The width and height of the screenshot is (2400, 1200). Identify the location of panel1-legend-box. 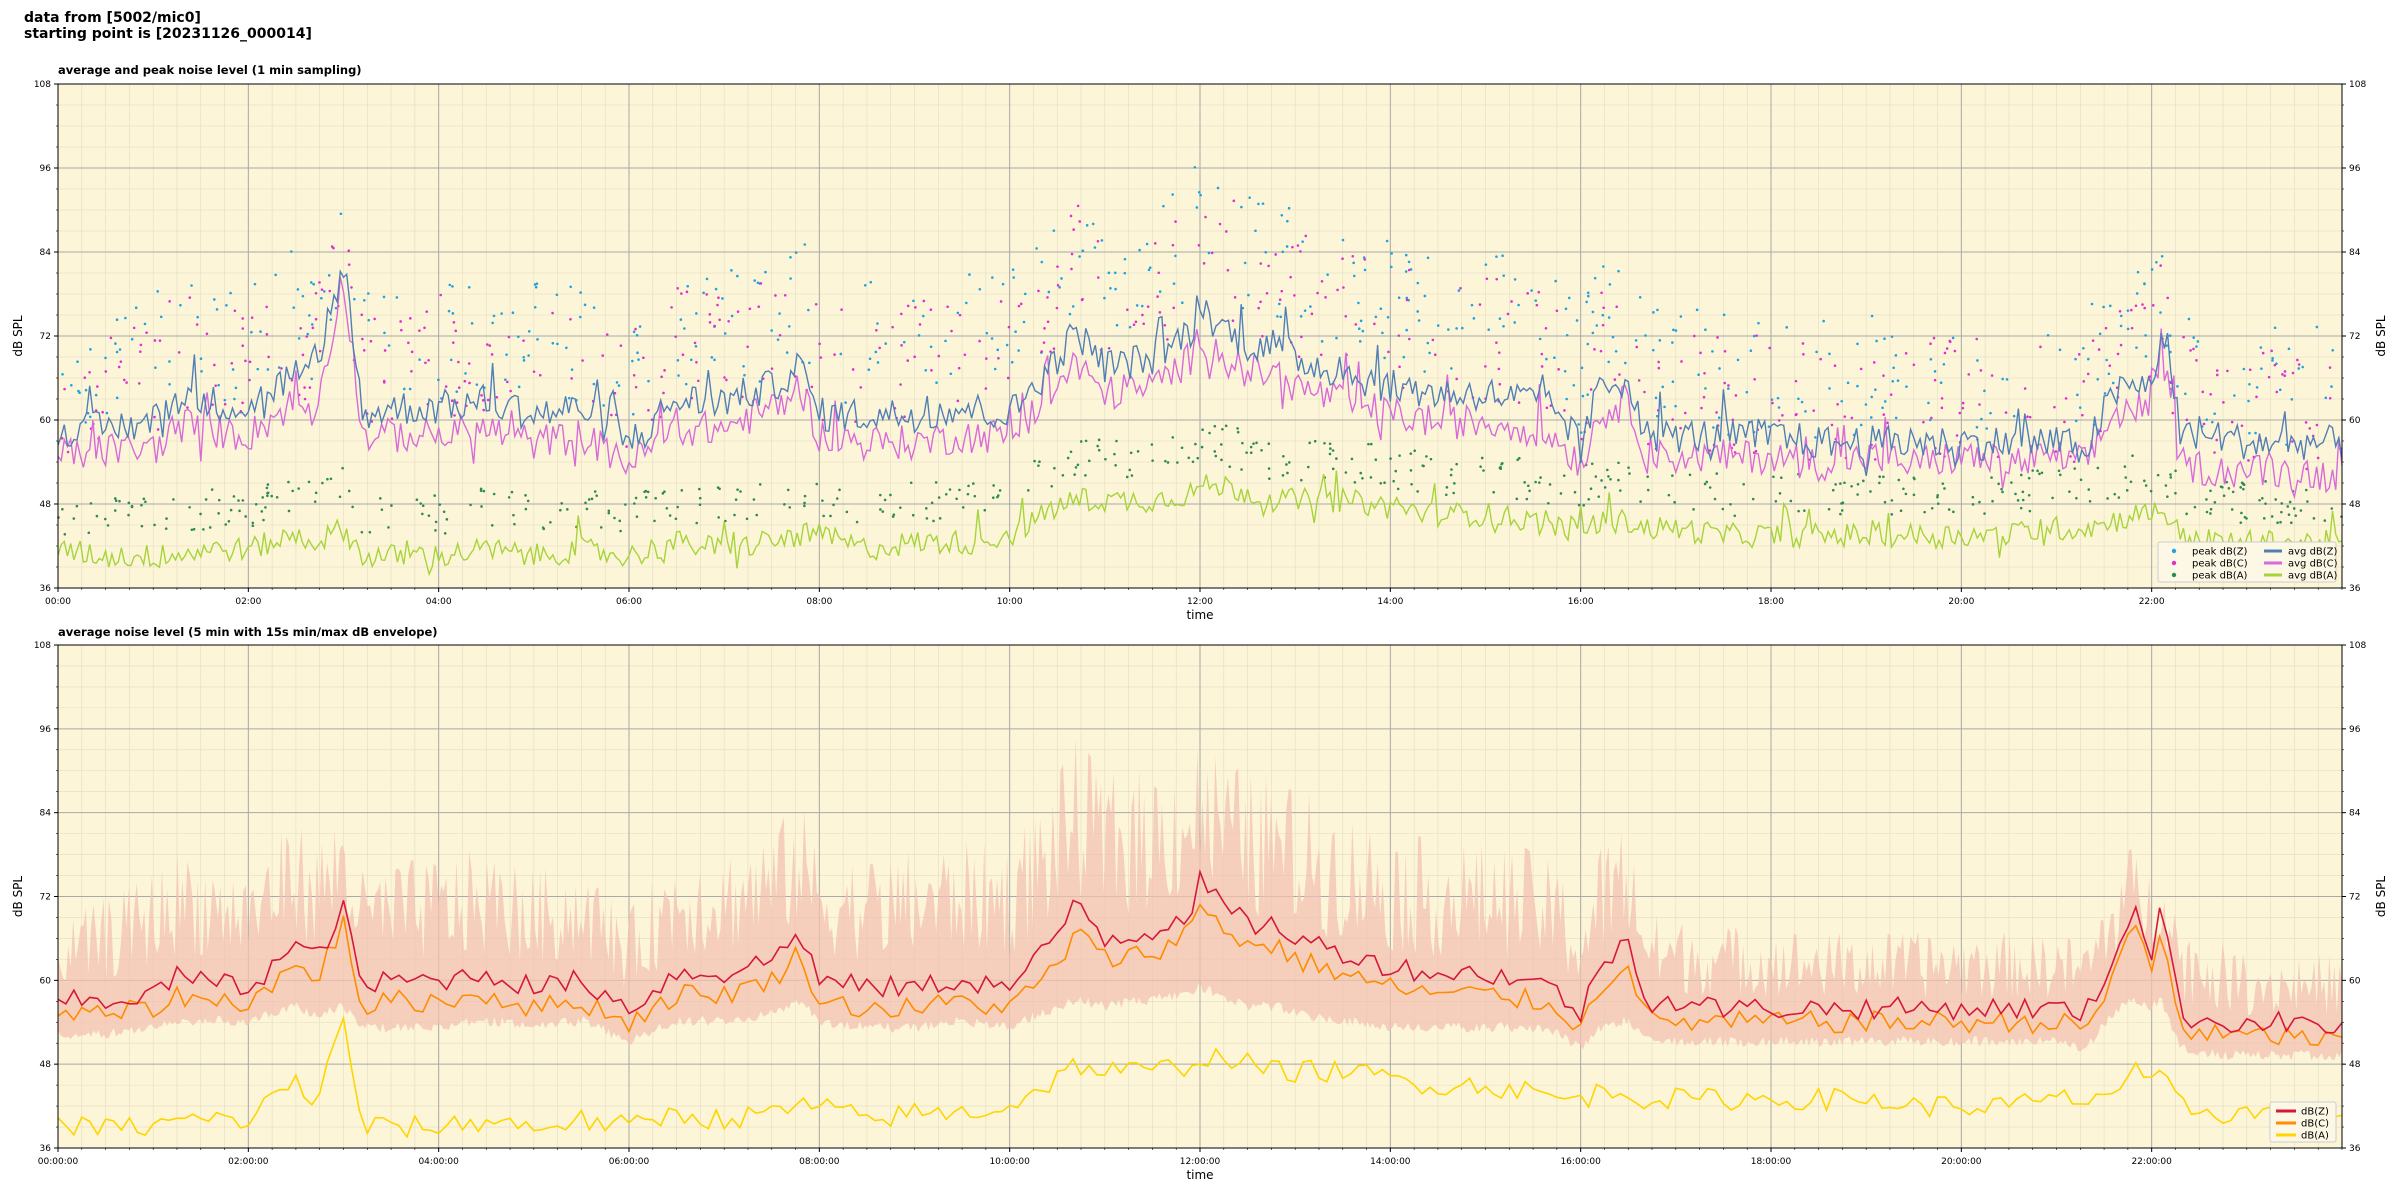
(2247, 562).